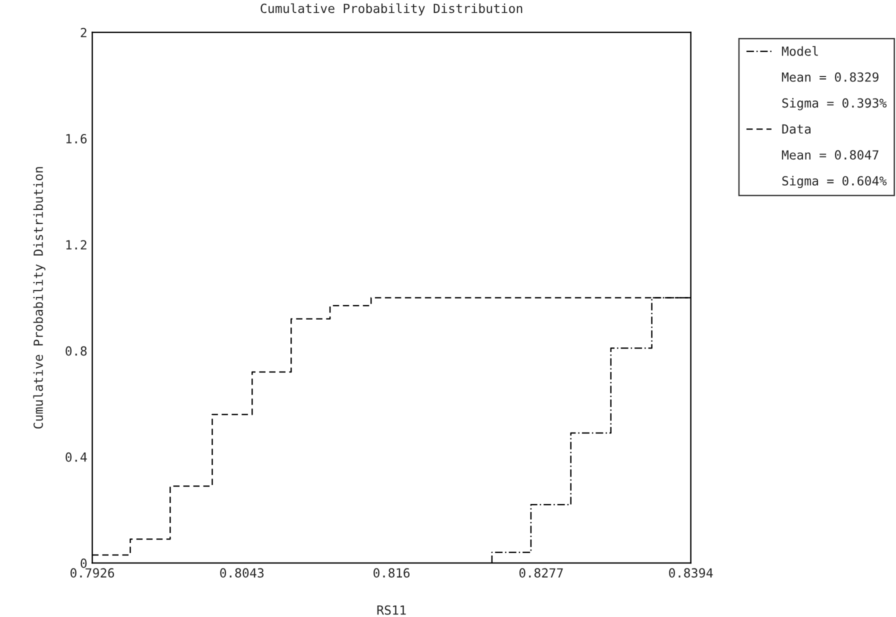 The height and width of the screenshot is (617, 896). I want to click on y-tick-label: 2, so click(83, 33).